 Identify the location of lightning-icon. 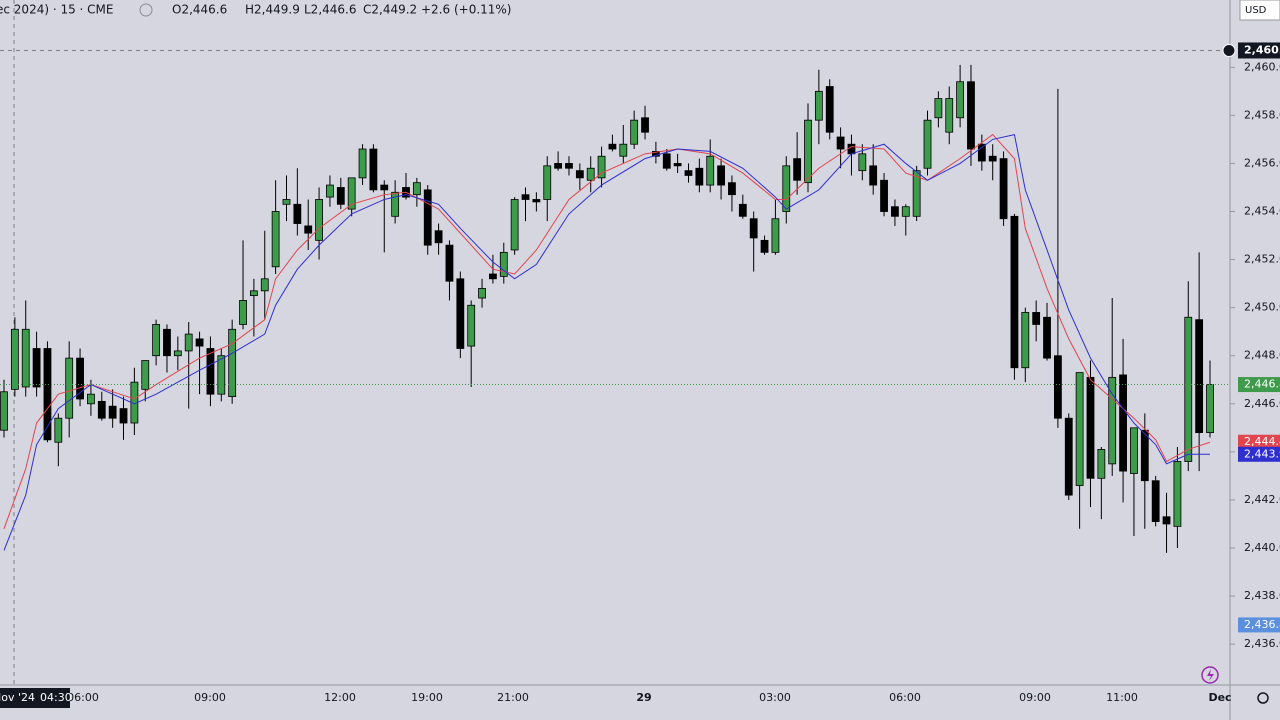
(1210, 675).